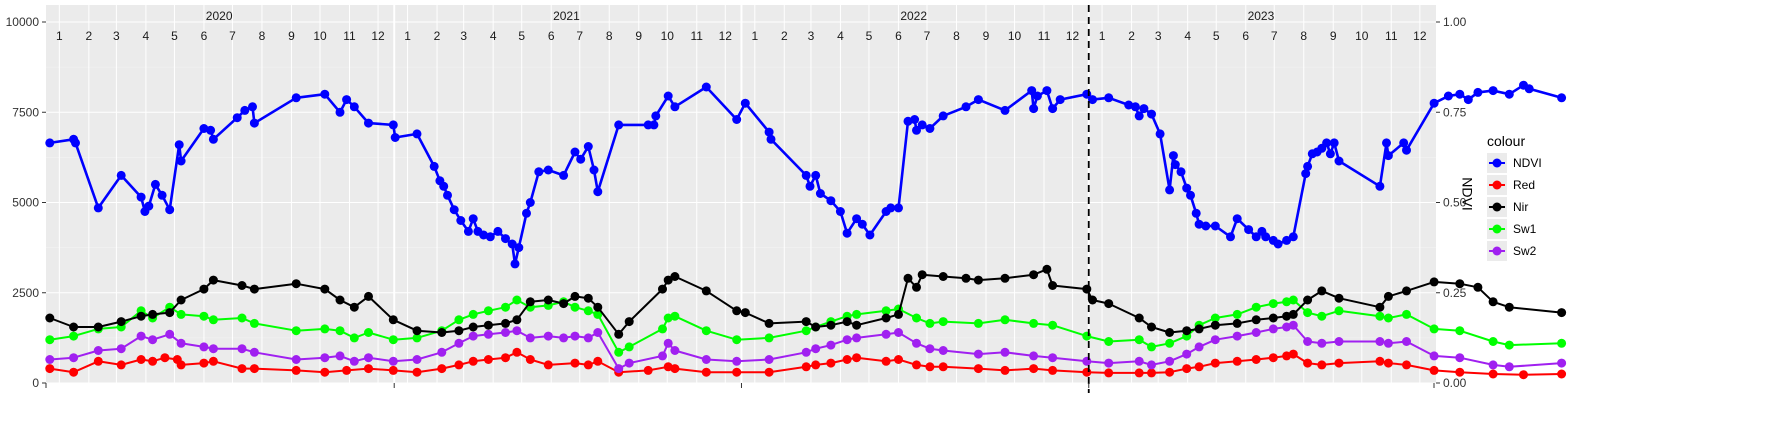 Image resolution: width=1773 pixels, height=442 pixels. I want to click on y2-tick-label: 1.00, so click(1455, 22).